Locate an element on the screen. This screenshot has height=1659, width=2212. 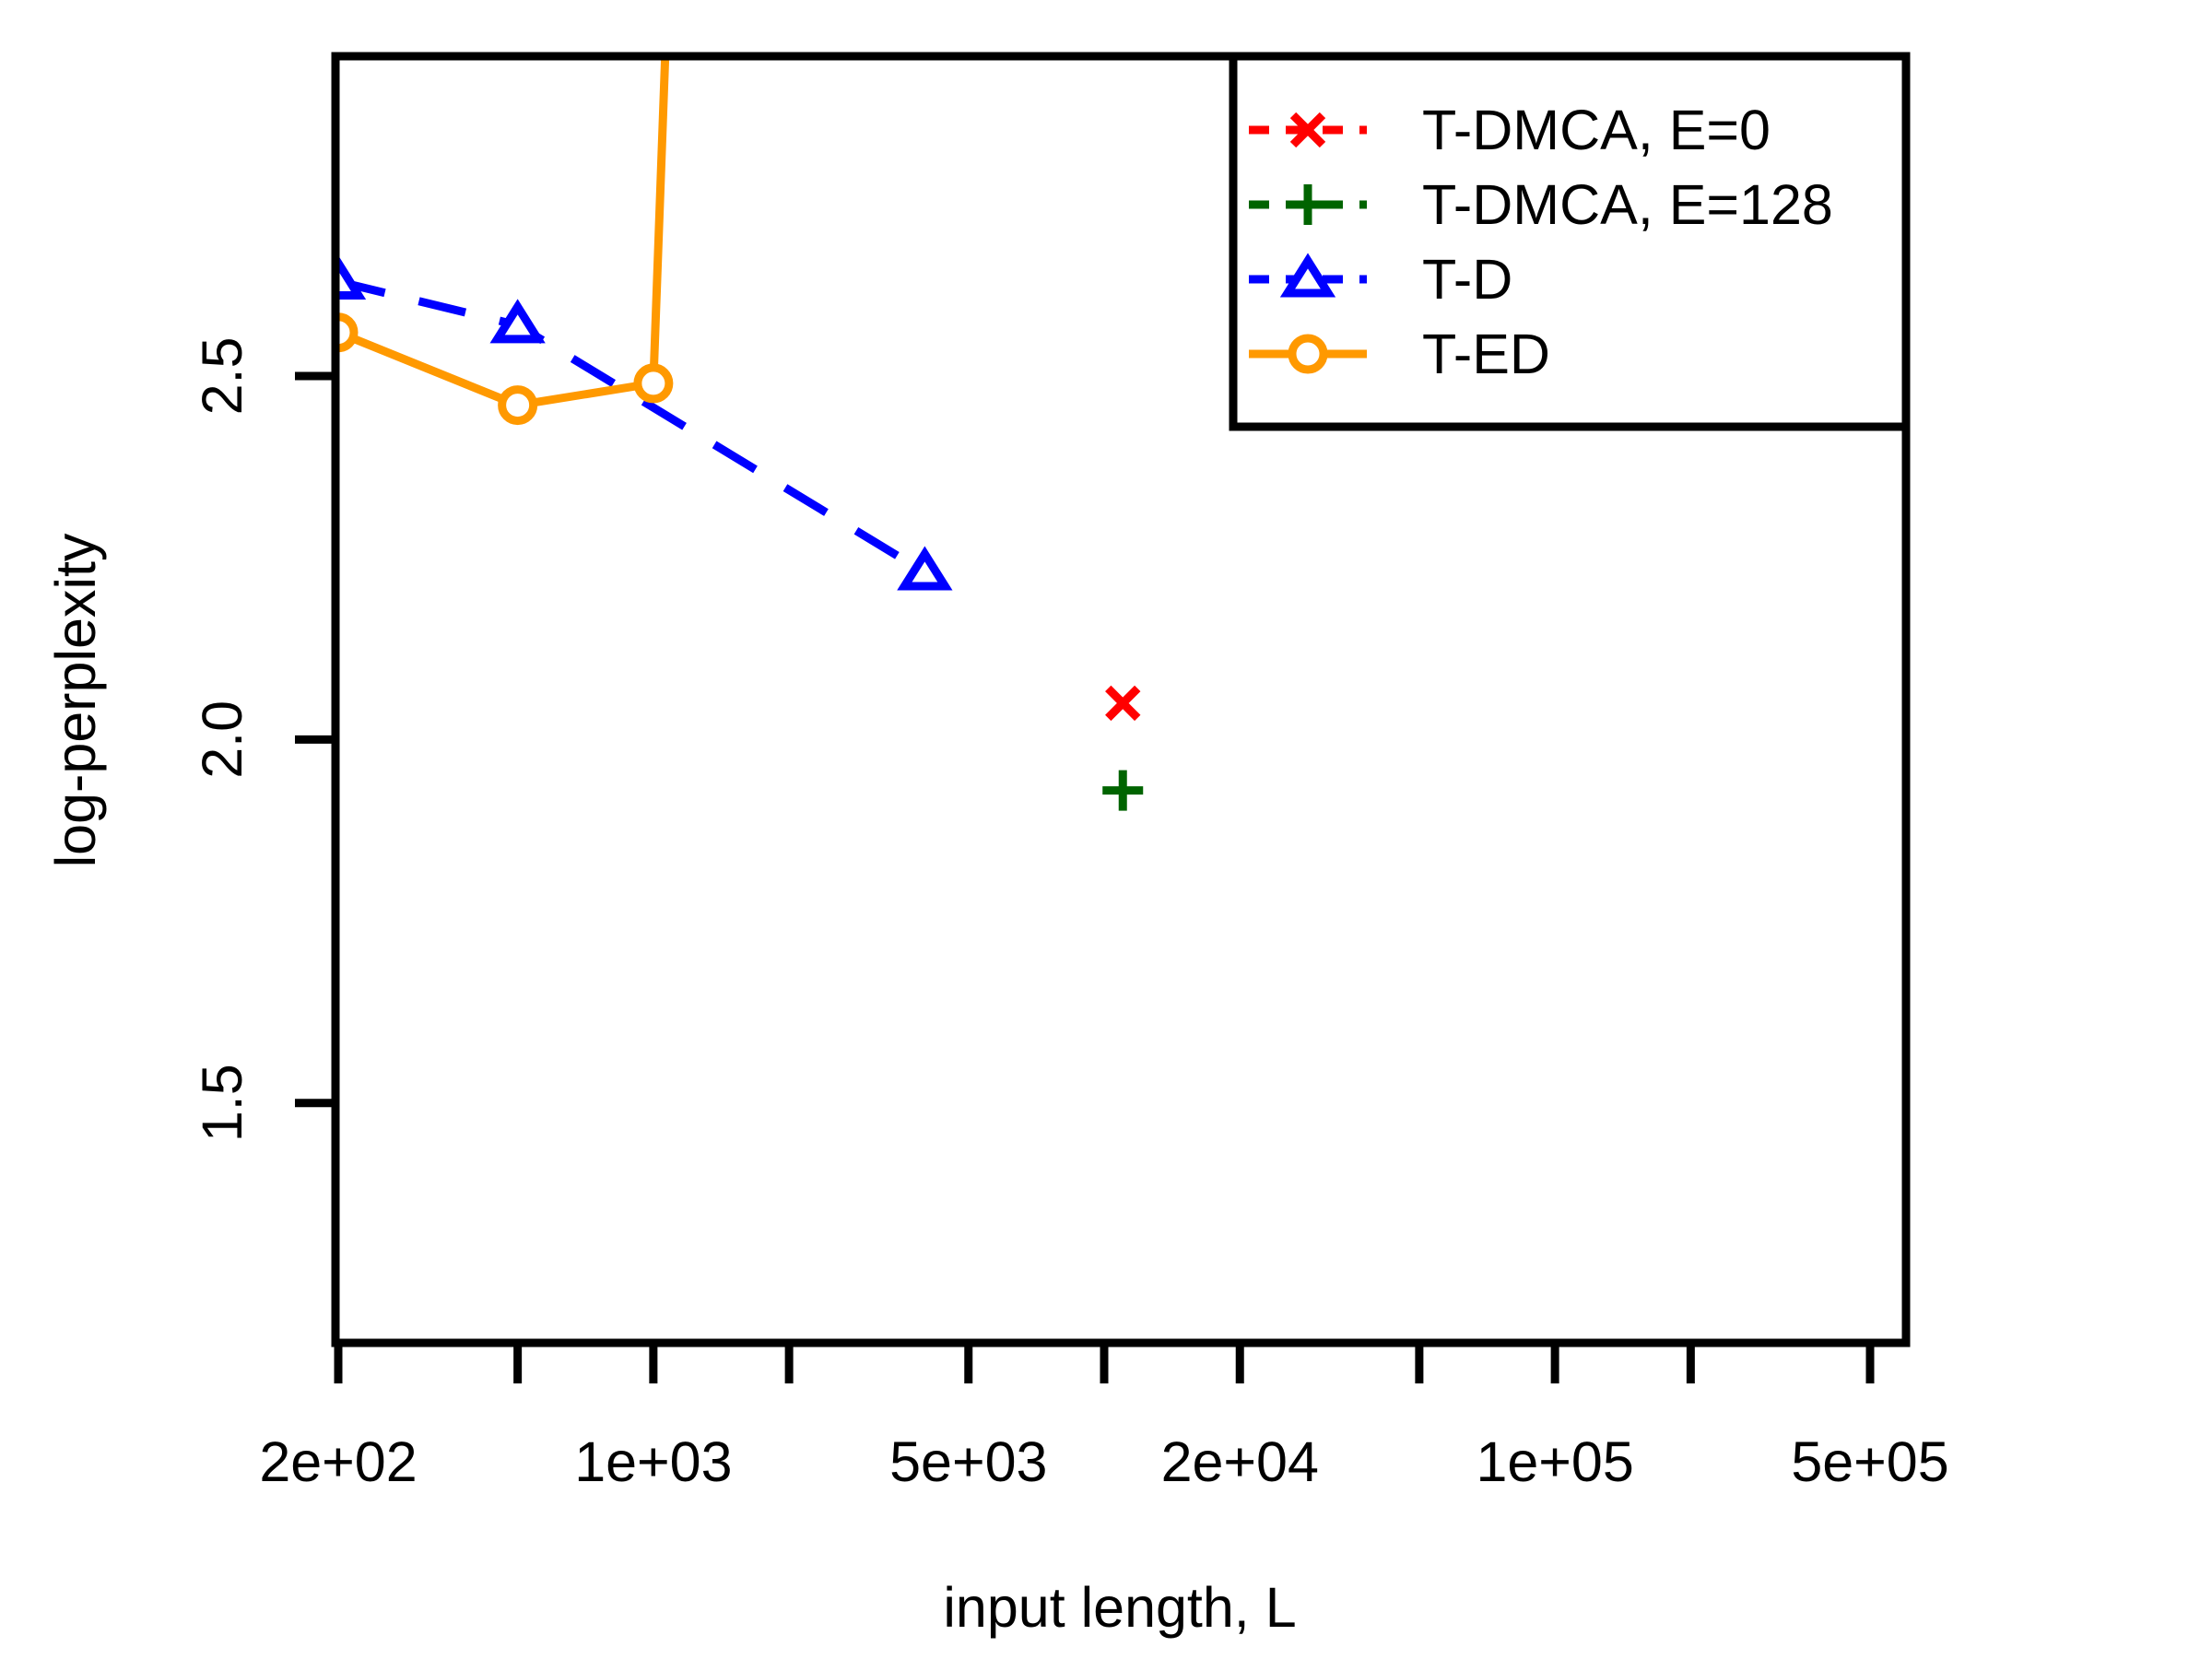
x-tick-label: 1e+05 is located at coordinates (1554, 1461).